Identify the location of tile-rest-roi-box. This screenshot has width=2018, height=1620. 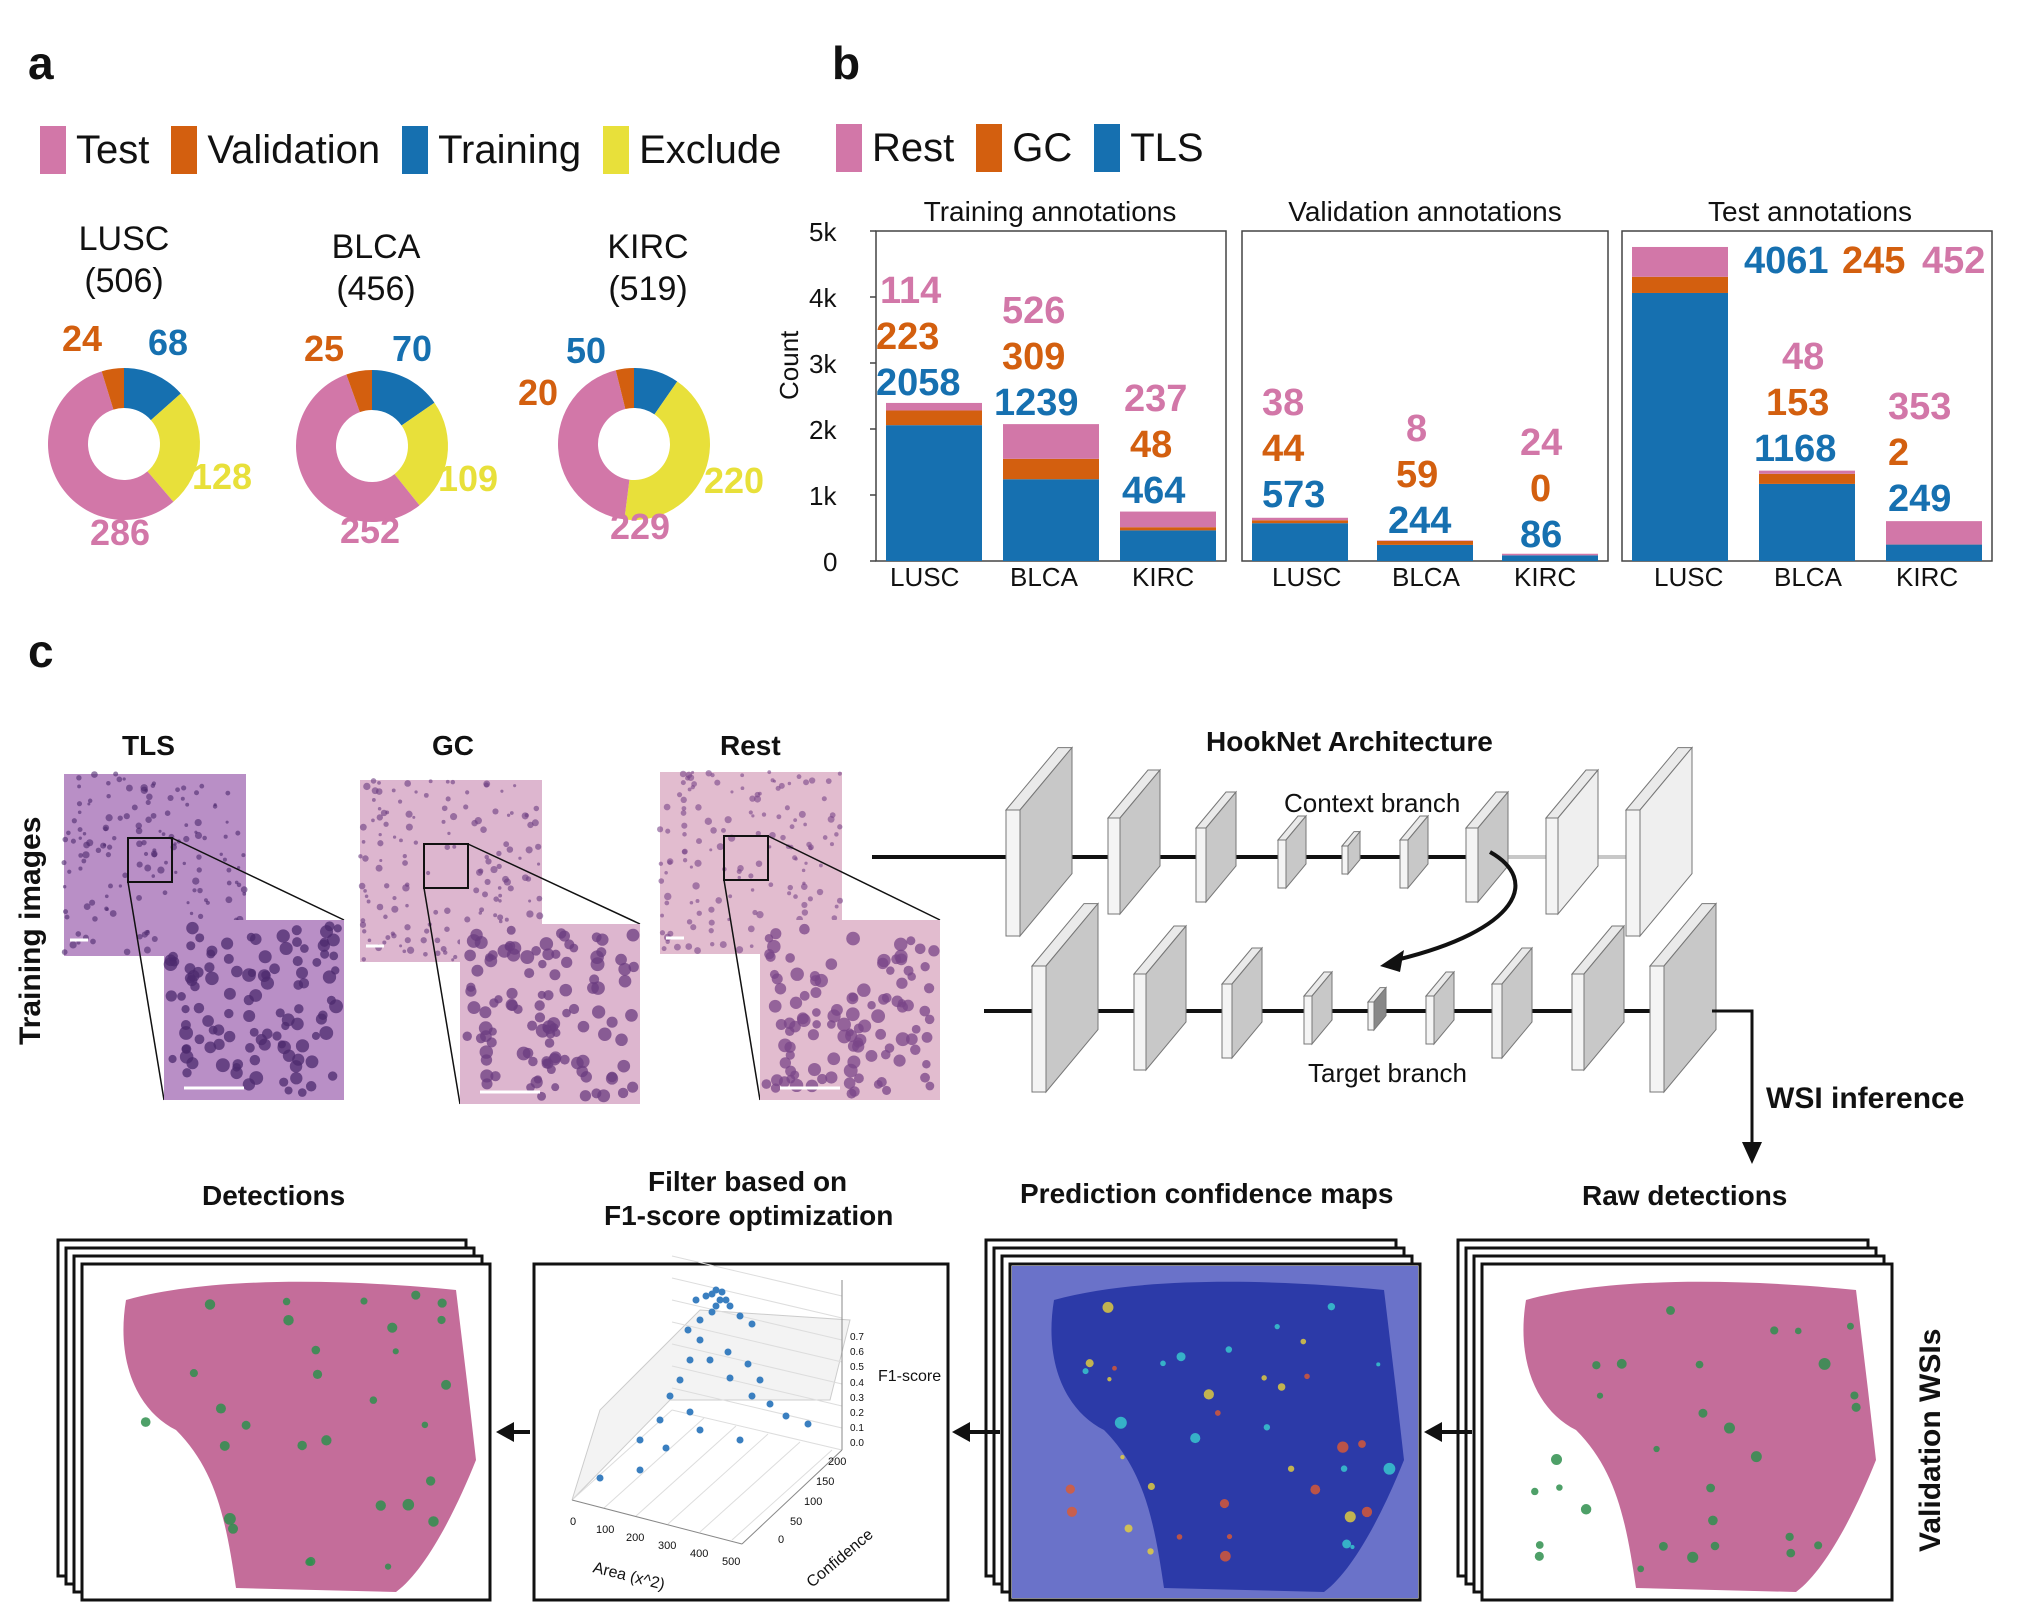
(746, 858).